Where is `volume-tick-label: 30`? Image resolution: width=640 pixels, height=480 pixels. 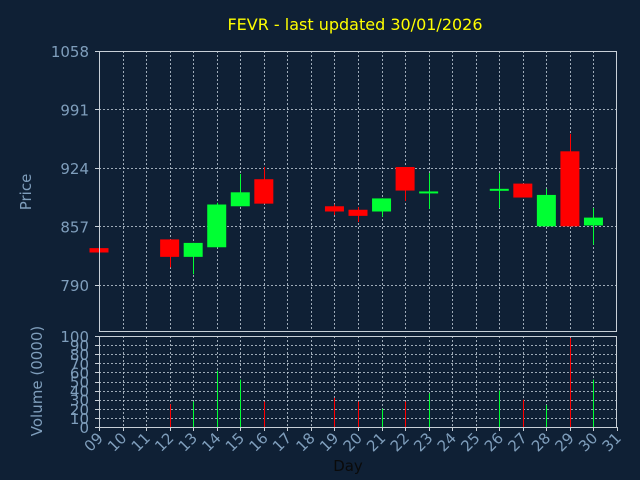
volume-tick-label: 30 is located at coordinates (79, 401).